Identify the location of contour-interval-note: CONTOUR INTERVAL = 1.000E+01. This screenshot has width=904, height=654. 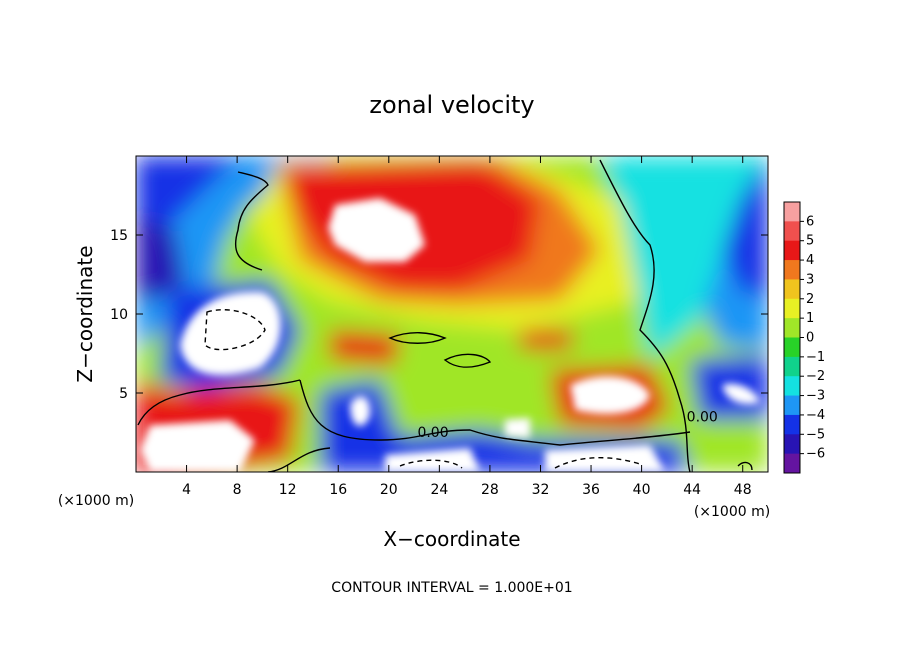
(451, 588).